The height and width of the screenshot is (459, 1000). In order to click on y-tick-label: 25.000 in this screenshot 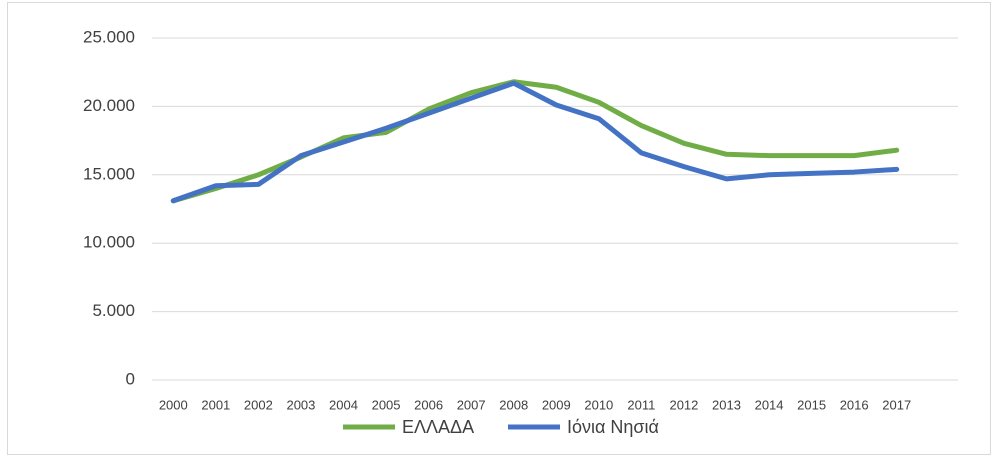, I will do `click(109, 36)`.